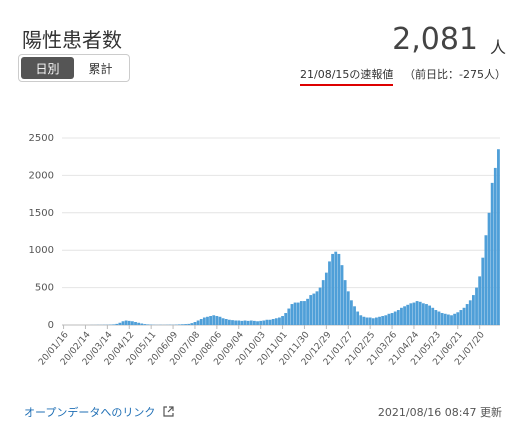  Describe the element at coordinates (47, 68) in the screenshot. I see `tab: 日別` at that location.